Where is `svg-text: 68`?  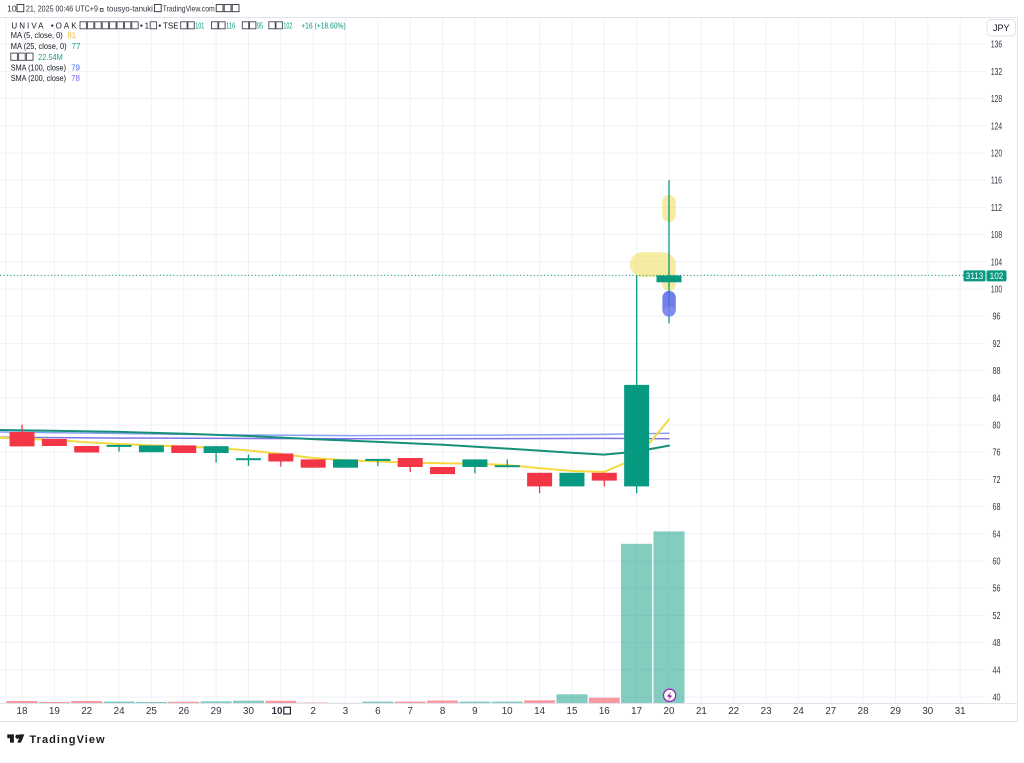 svg-text: 68 is located at coordinates (997, 507).